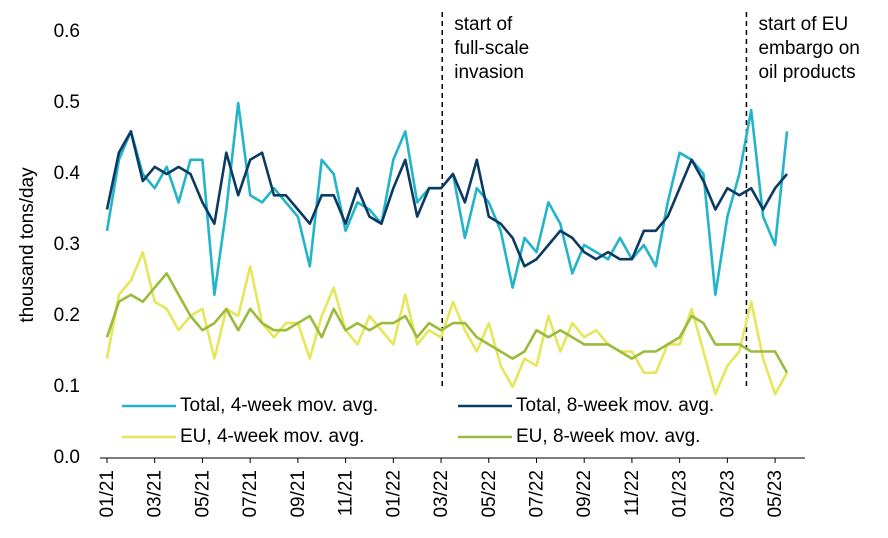 This screenshot has width=888, height=538. Describe the element at coordinates (393, 494) in the screenshot. I see `x-tick-label: 01/22` at that location.